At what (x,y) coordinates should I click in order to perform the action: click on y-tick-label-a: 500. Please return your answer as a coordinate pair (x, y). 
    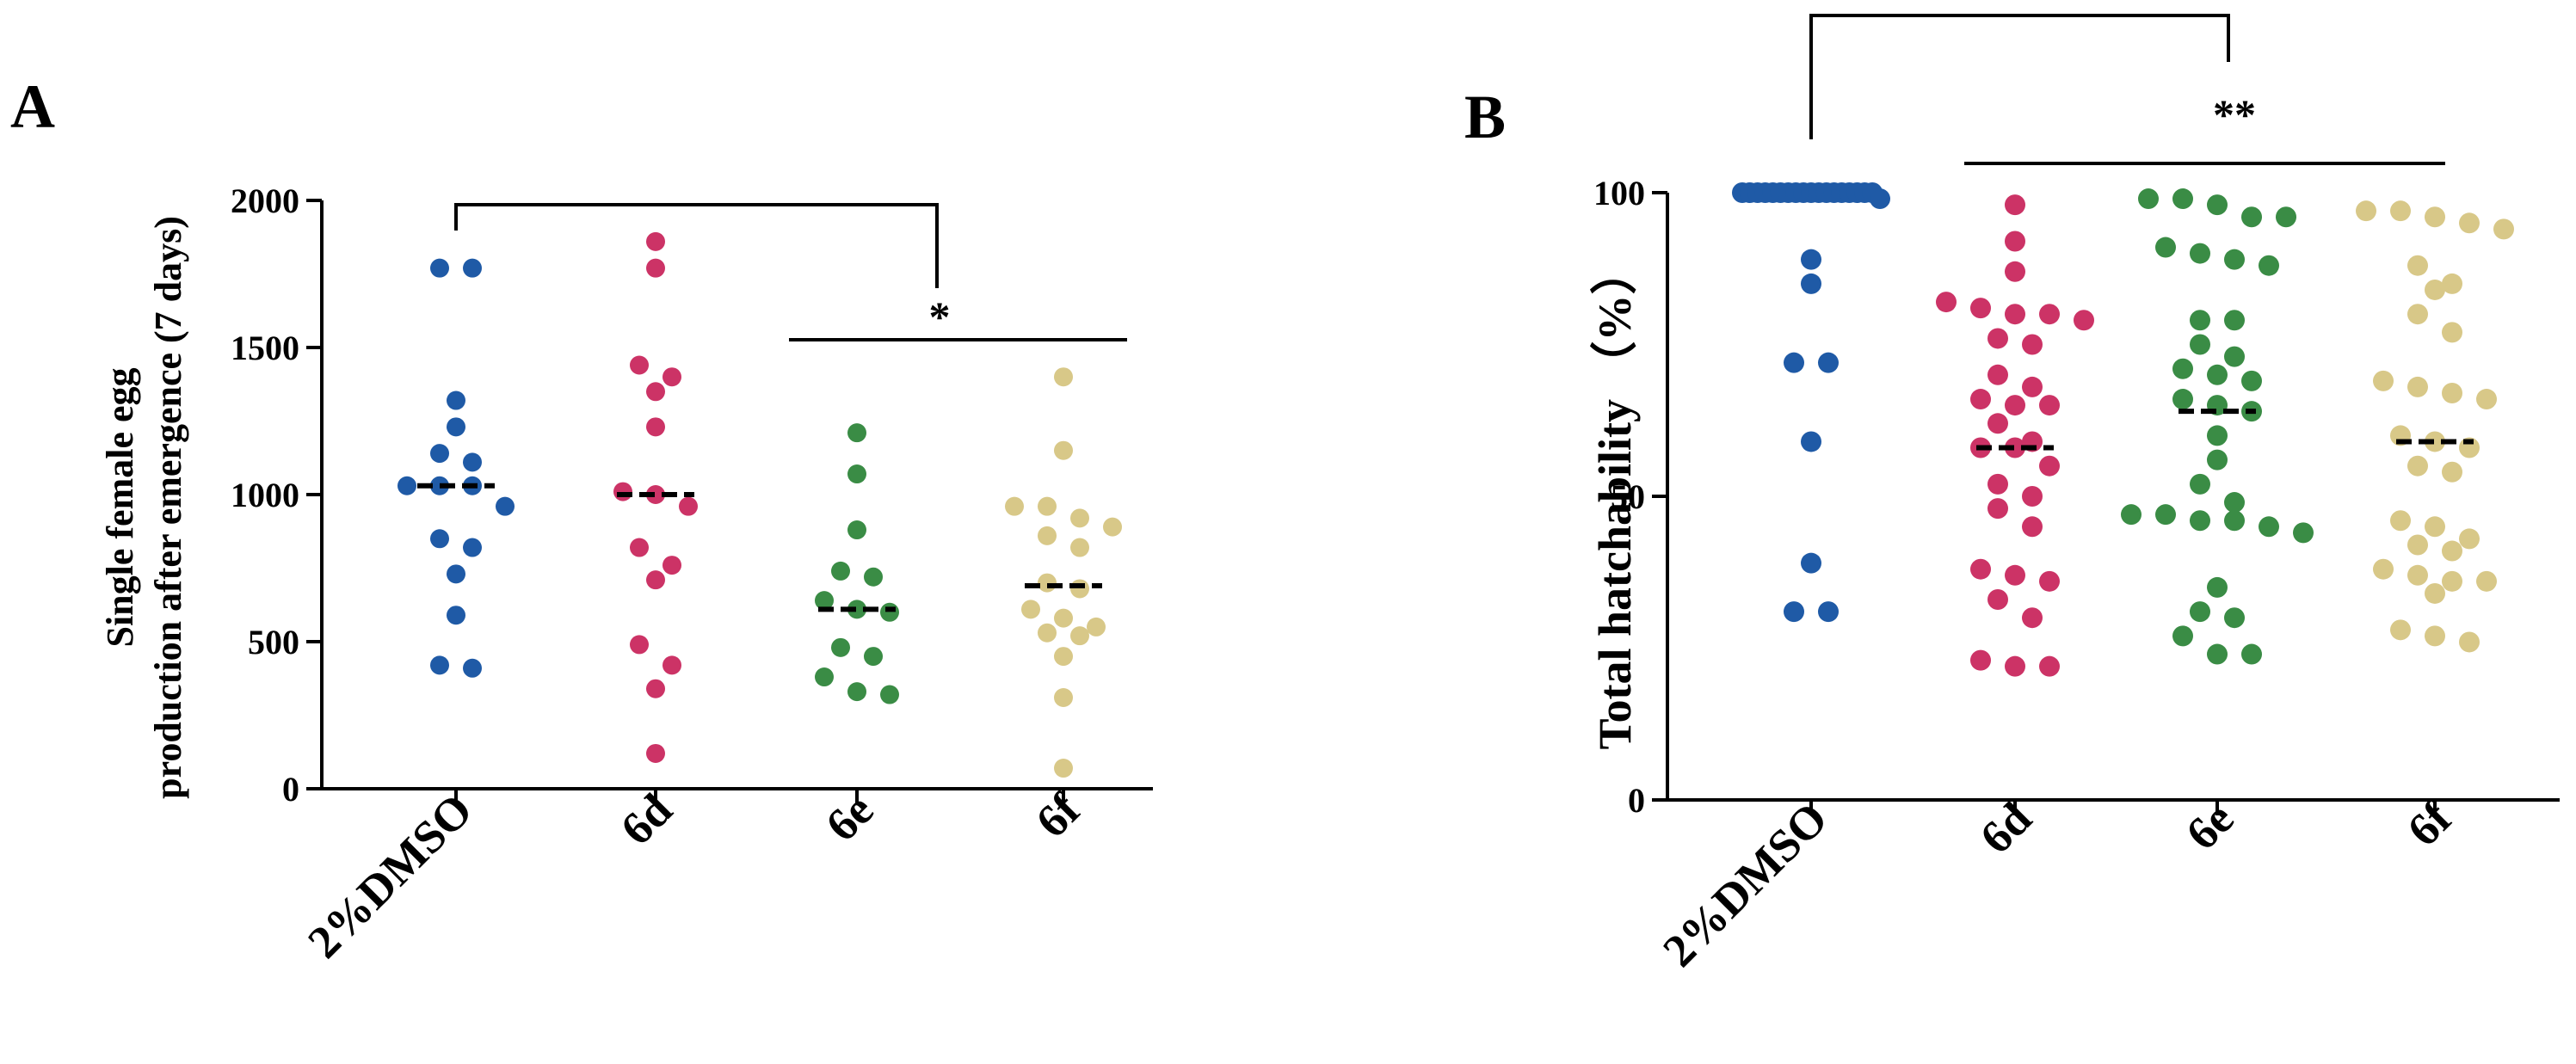
    Looking at the image, I should click on (274, 642).